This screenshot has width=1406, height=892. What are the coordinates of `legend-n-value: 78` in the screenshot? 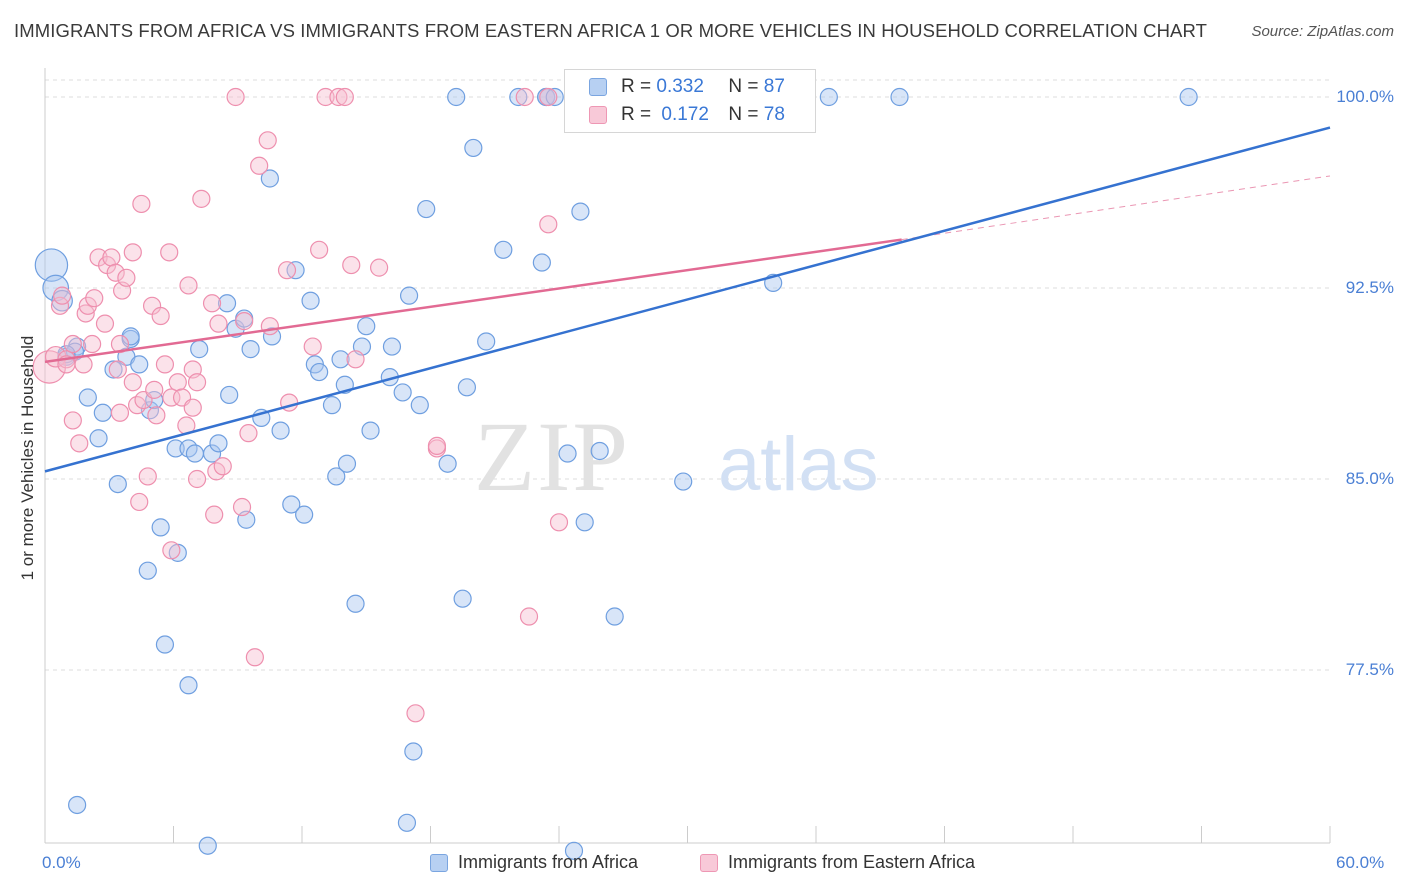 It's located at (774, 114).